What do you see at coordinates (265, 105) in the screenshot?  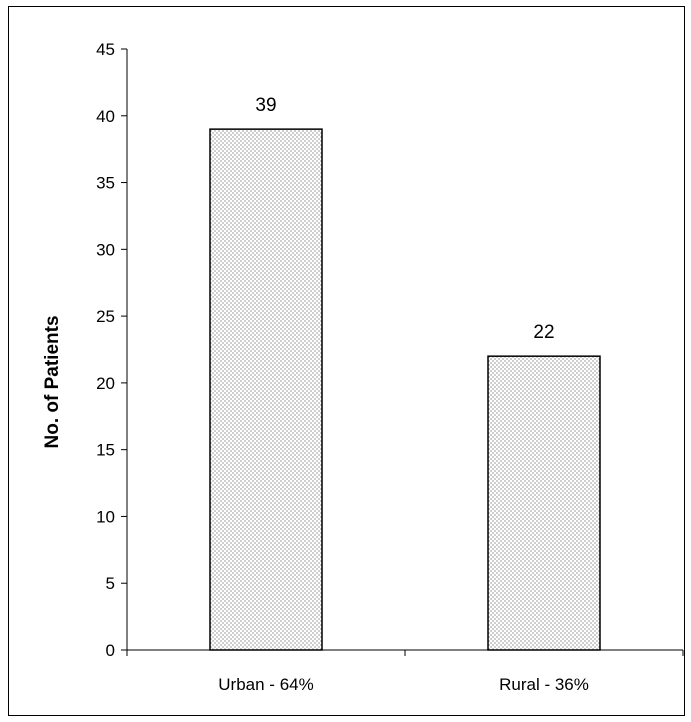 I see `data-label-1: 39` at bounding box center [265, 105].